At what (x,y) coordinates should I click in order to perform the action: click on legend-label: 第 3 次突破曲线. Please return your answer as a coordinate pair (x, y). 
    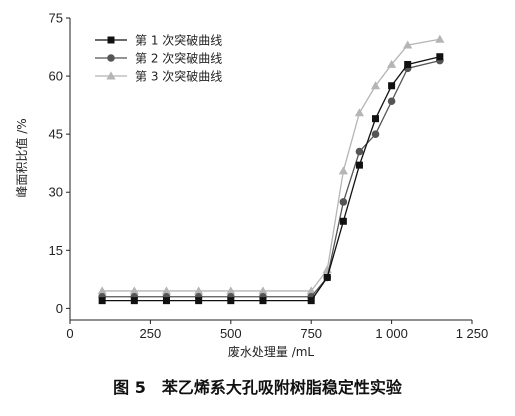
    Looking at the image, I should click on (178, 76).